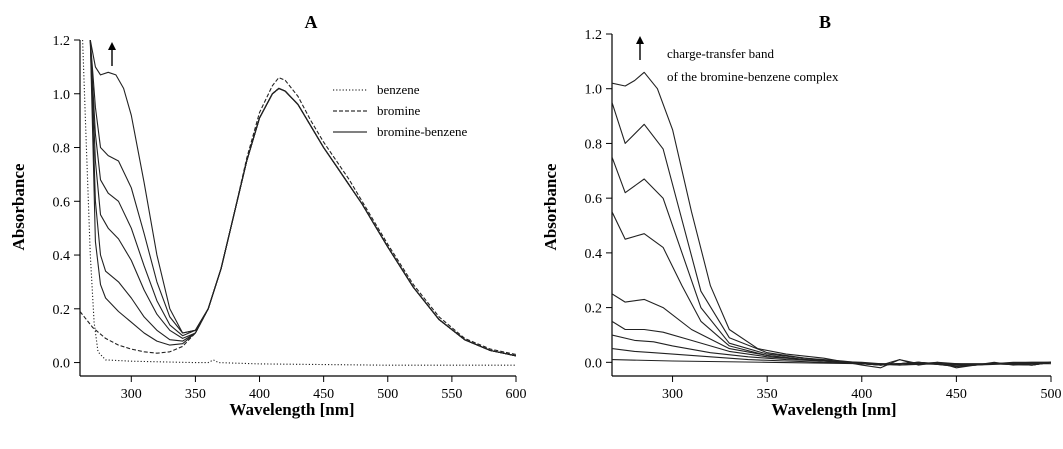 This screenshot has height=449, width=1063. I want to click on panel-b-y-tick-label: 0.6, so click(594, 199).